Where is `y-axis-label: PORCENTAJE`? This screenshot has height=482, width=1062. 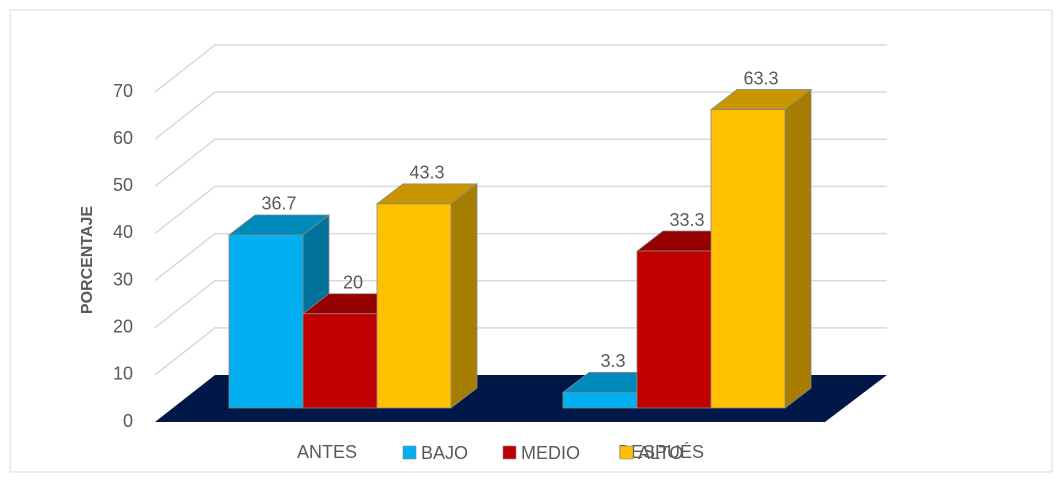
y-axis-label: PORCENTAJE is located at coordinates (87, 260).